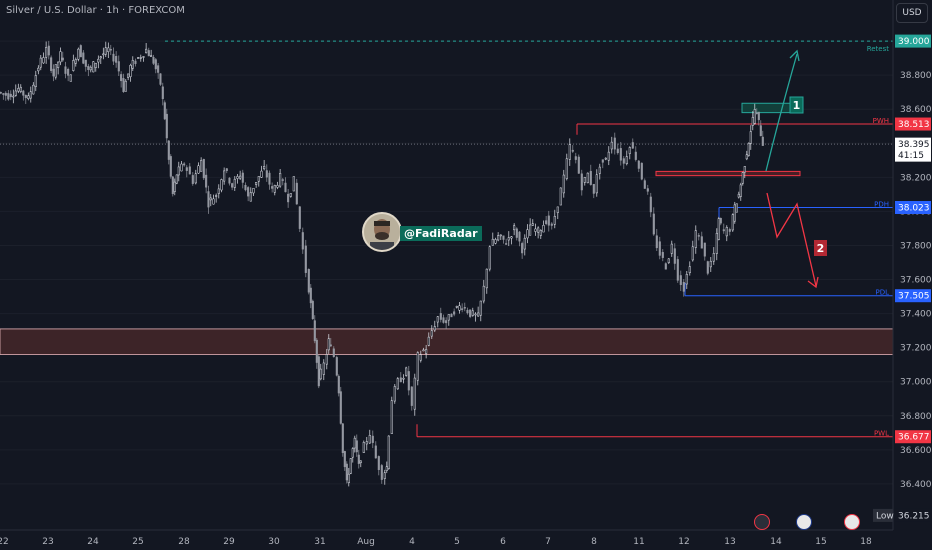  I want to click on price-tag-countdown: 41:15, so click(911, 156).